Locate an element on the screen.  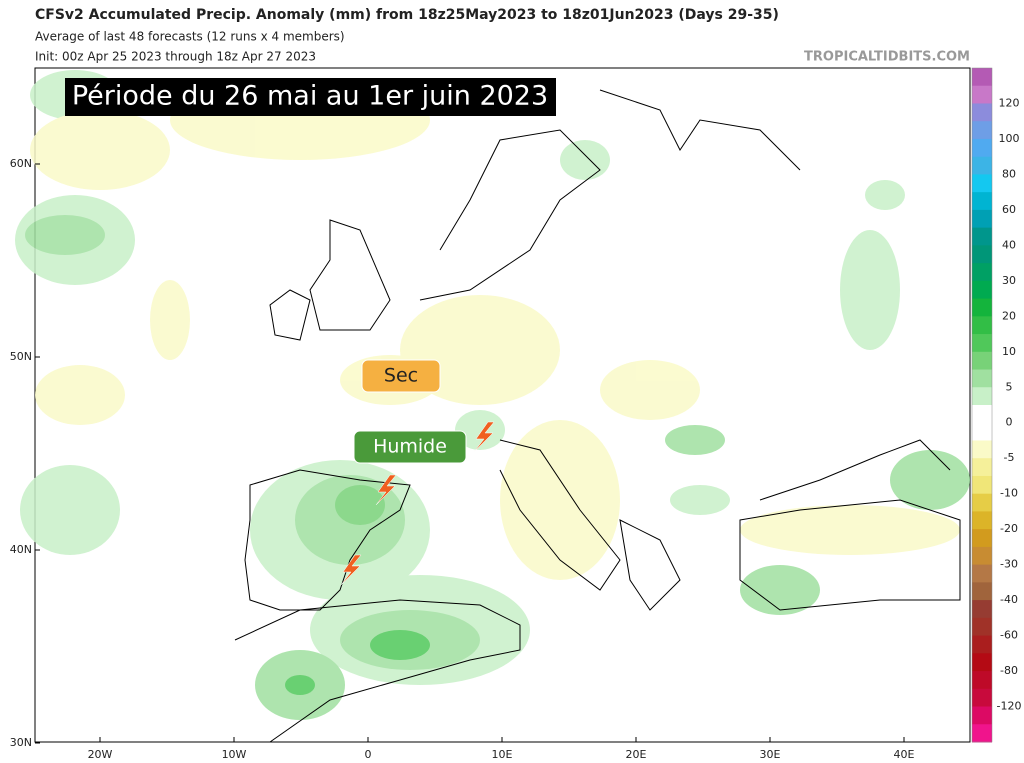
lon-label: 20W is located at coordinates (100, 754).